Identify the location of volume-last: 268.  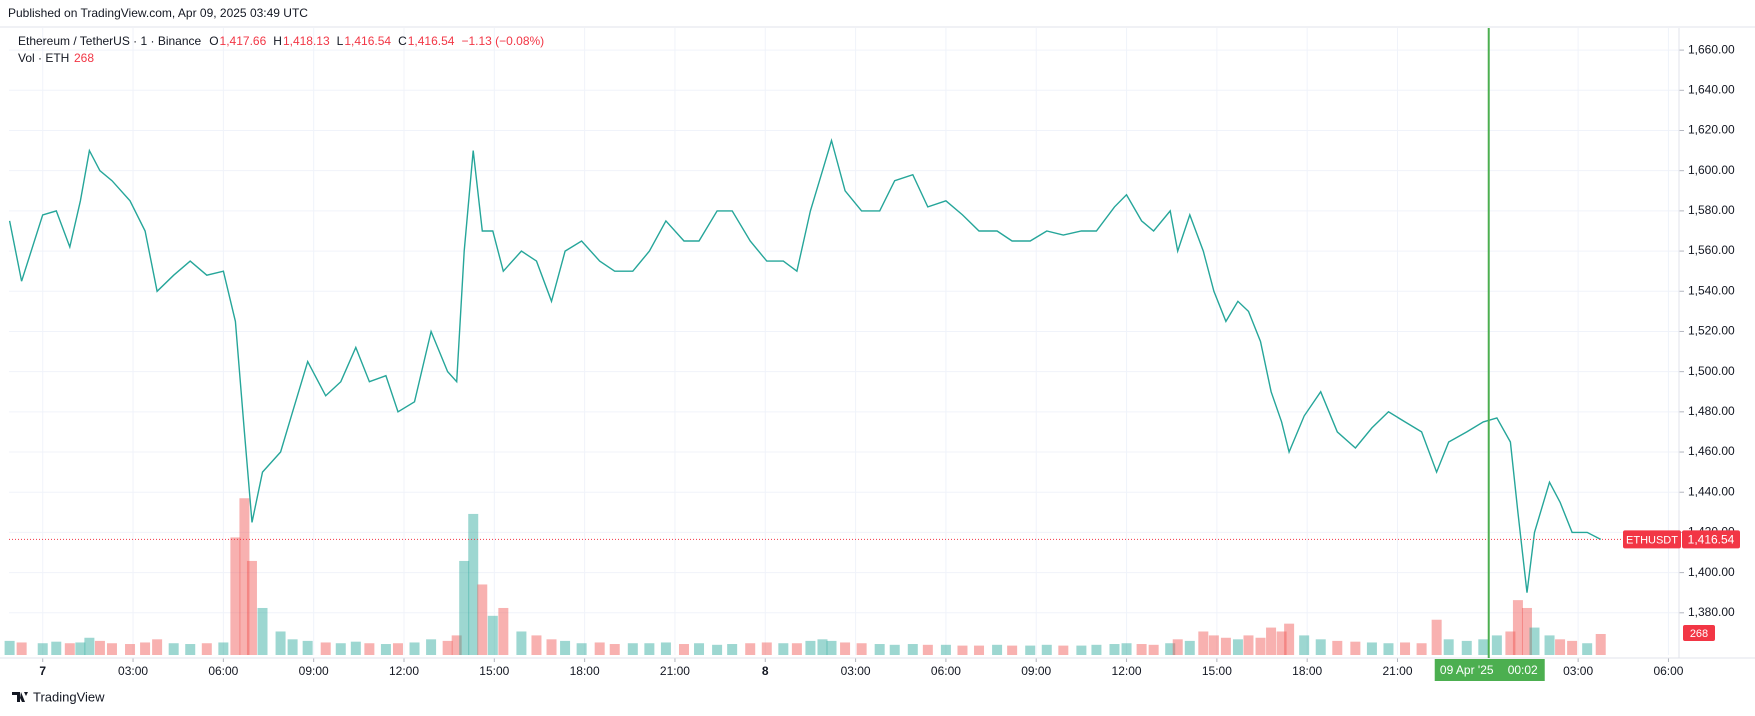
(84, 58).